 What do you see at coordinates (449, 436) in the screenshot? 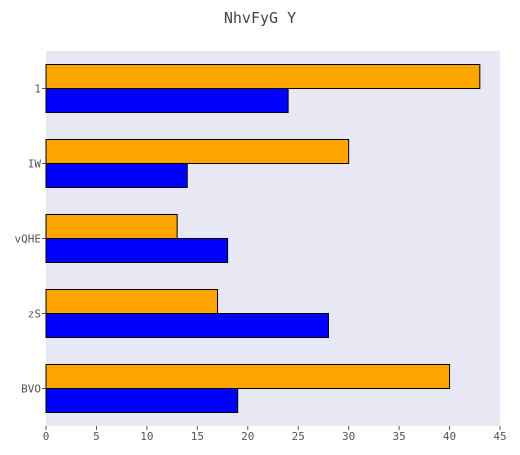
I see `x-tick-label: 40` at bounding box center [449, 436].